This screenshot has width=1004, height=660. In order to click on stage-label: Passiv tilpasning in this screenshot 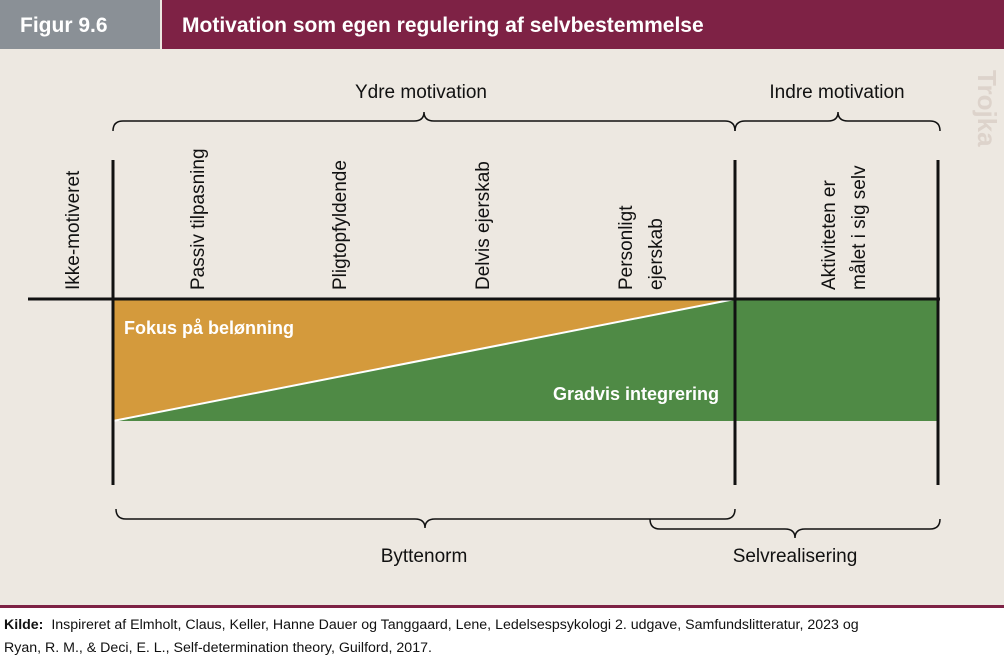, I will do `click(198, 219)`.